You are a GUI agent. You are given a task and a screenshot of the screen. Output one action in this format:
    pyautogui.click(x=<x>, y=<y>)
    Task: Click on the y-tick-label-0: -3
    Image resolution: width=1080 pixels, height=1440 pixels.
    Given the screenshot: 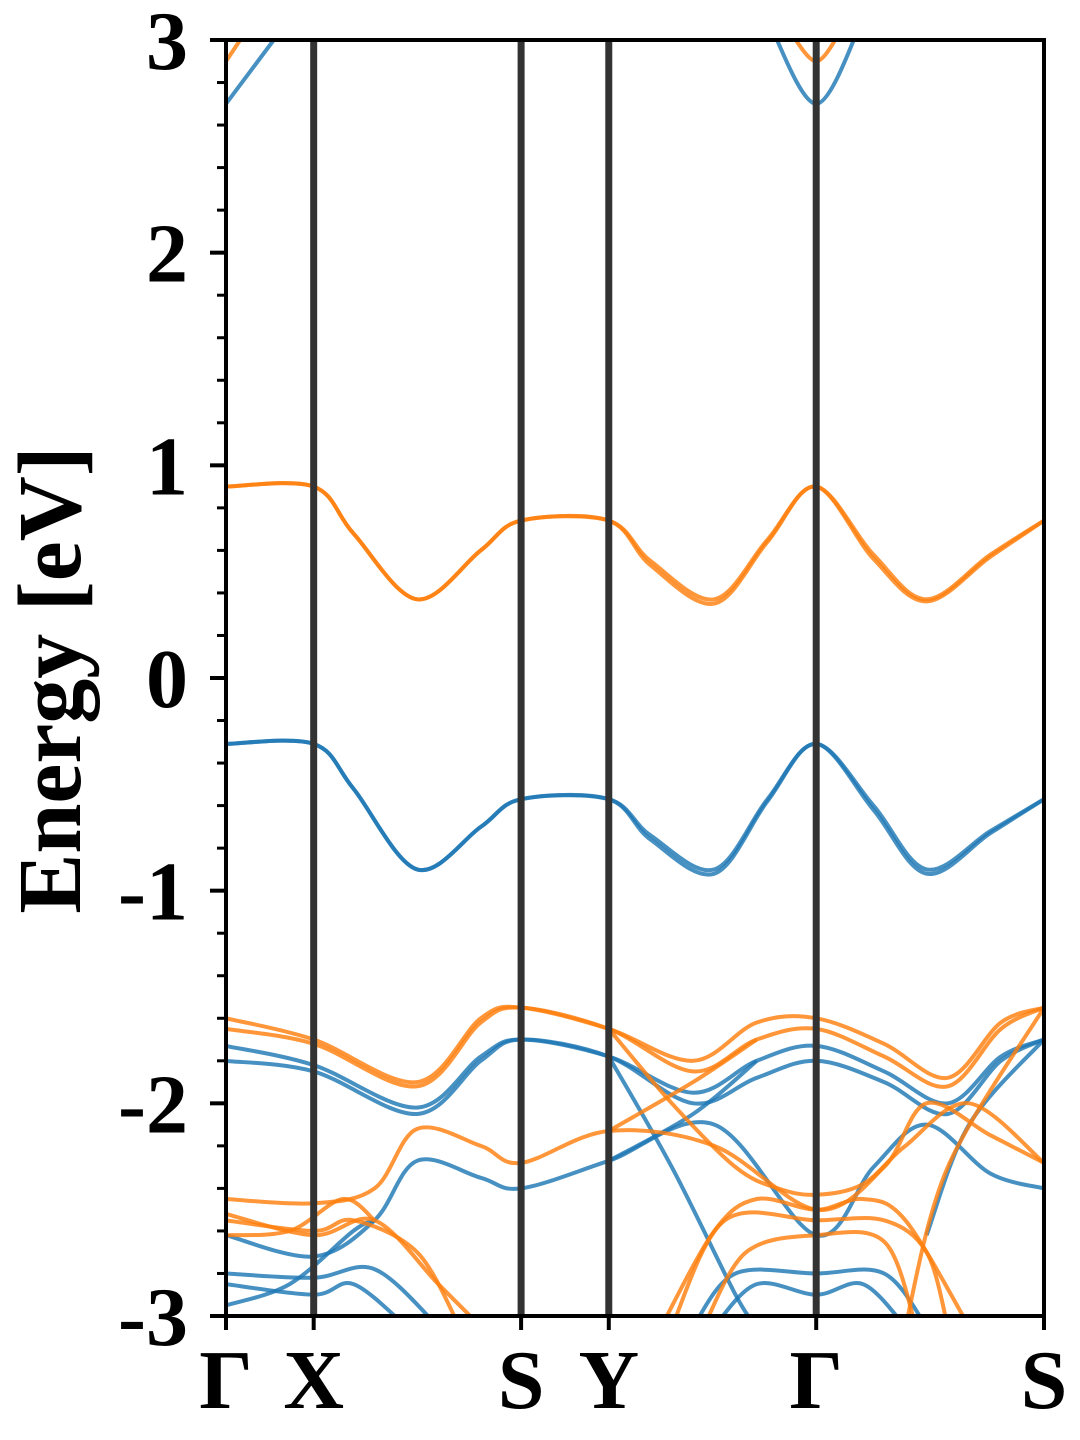 What is the action you would take?
    pyautogui.click(x=153, y=1317)
    